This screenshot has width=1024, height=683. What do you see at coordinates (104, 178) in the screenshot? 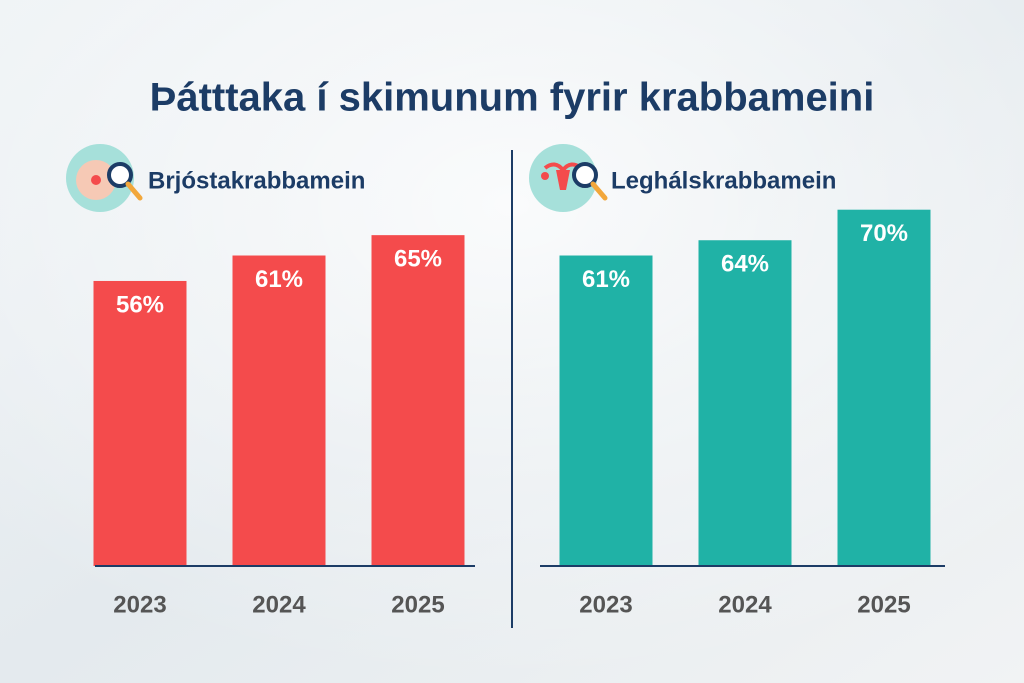
I see `breast-icon` at bounding box center [104, 178].